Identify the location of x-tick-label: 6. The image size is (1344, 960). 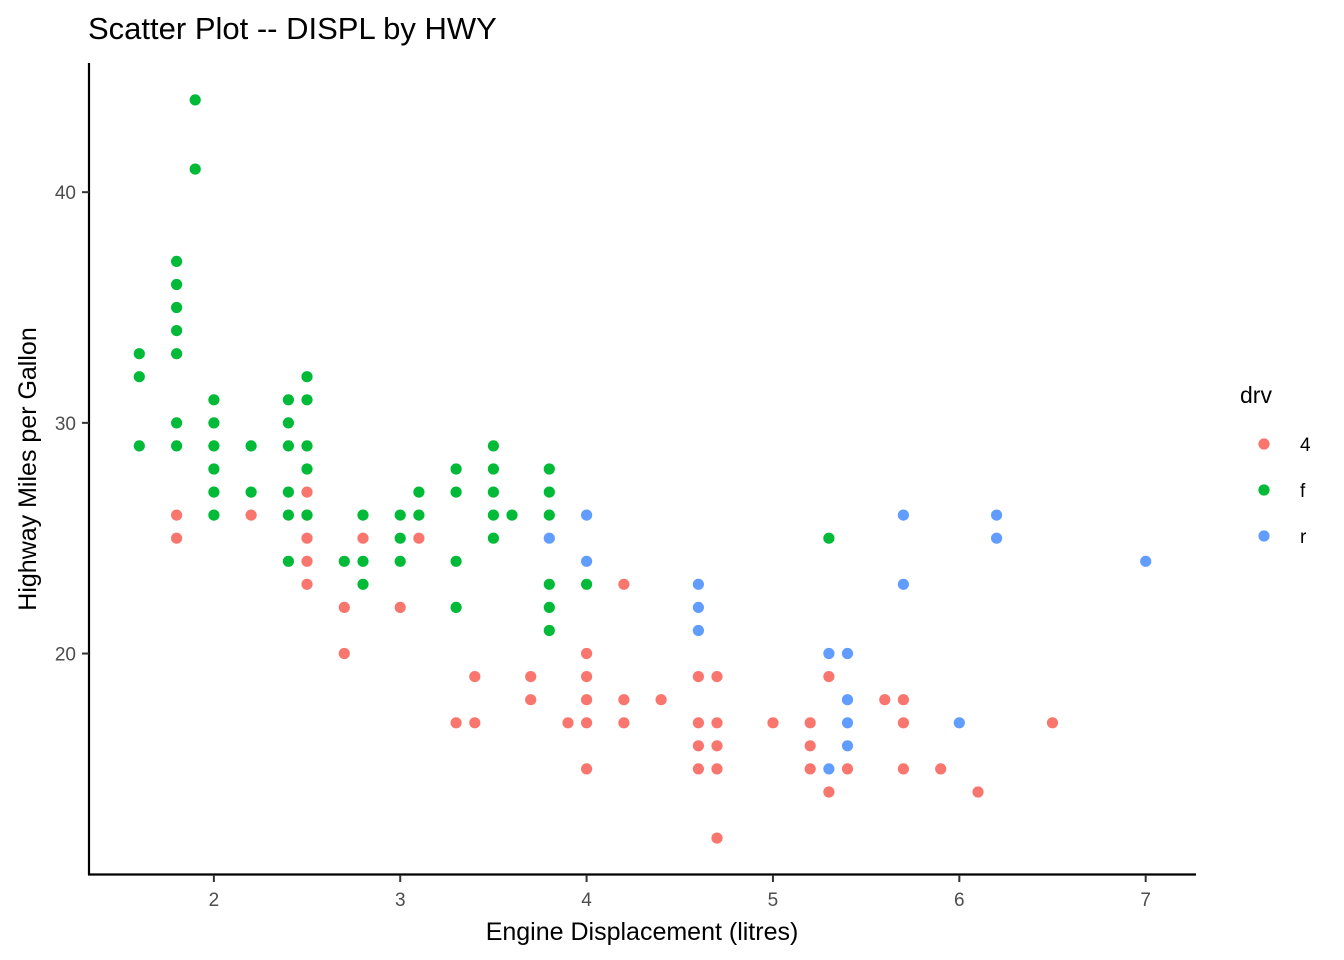
(959, 900).